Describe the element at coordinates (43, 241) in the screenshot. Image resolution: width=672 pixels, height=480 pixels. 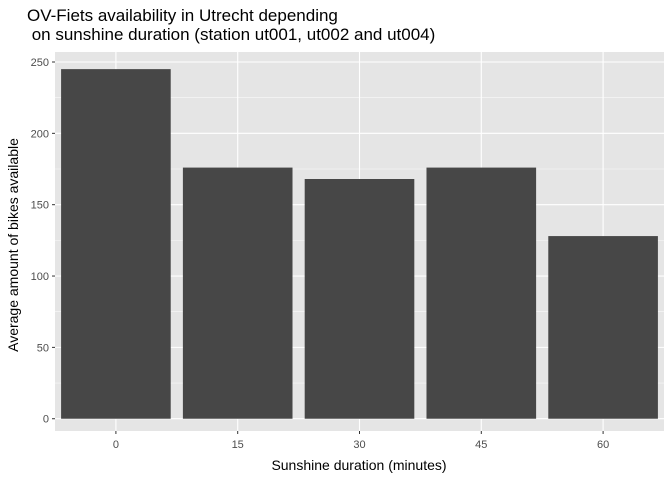
I see `y-axis-ticks: 0 50 100 150 200 250` at that location.